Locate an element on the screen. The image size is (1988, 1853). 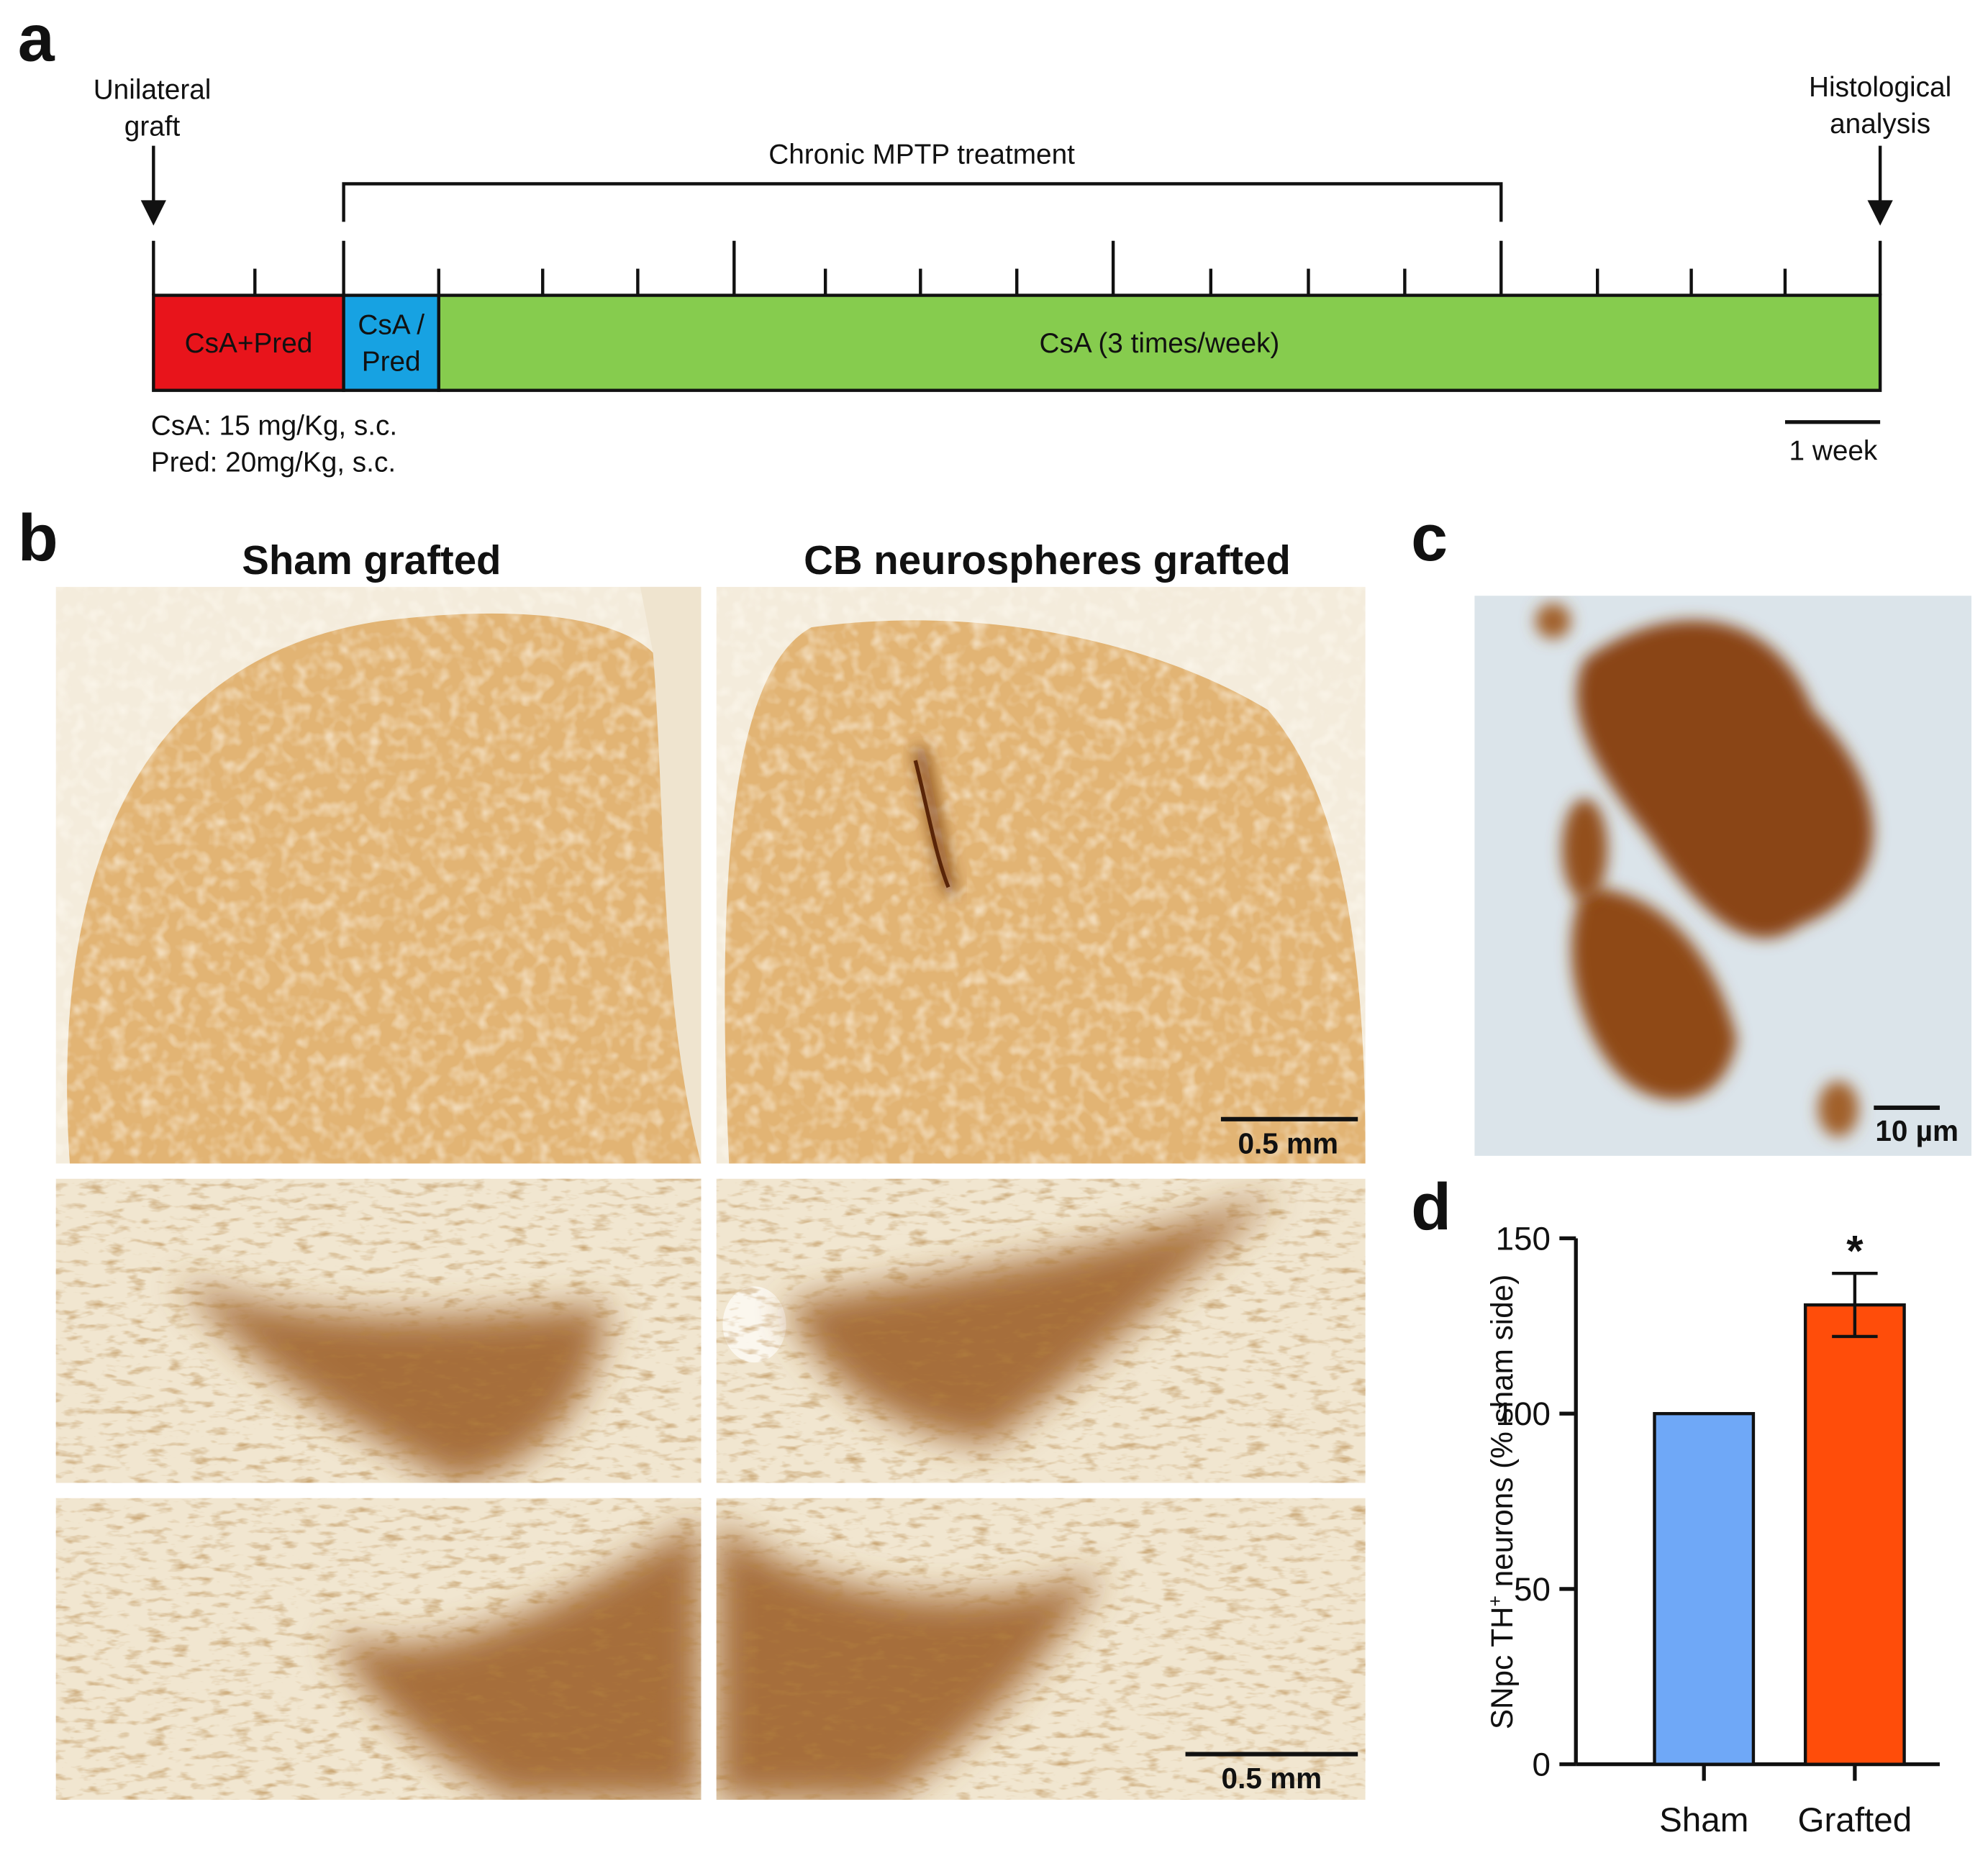
dose-text: Pred: 20mg/Kg, s.c. is located at coordinates (273, 462).